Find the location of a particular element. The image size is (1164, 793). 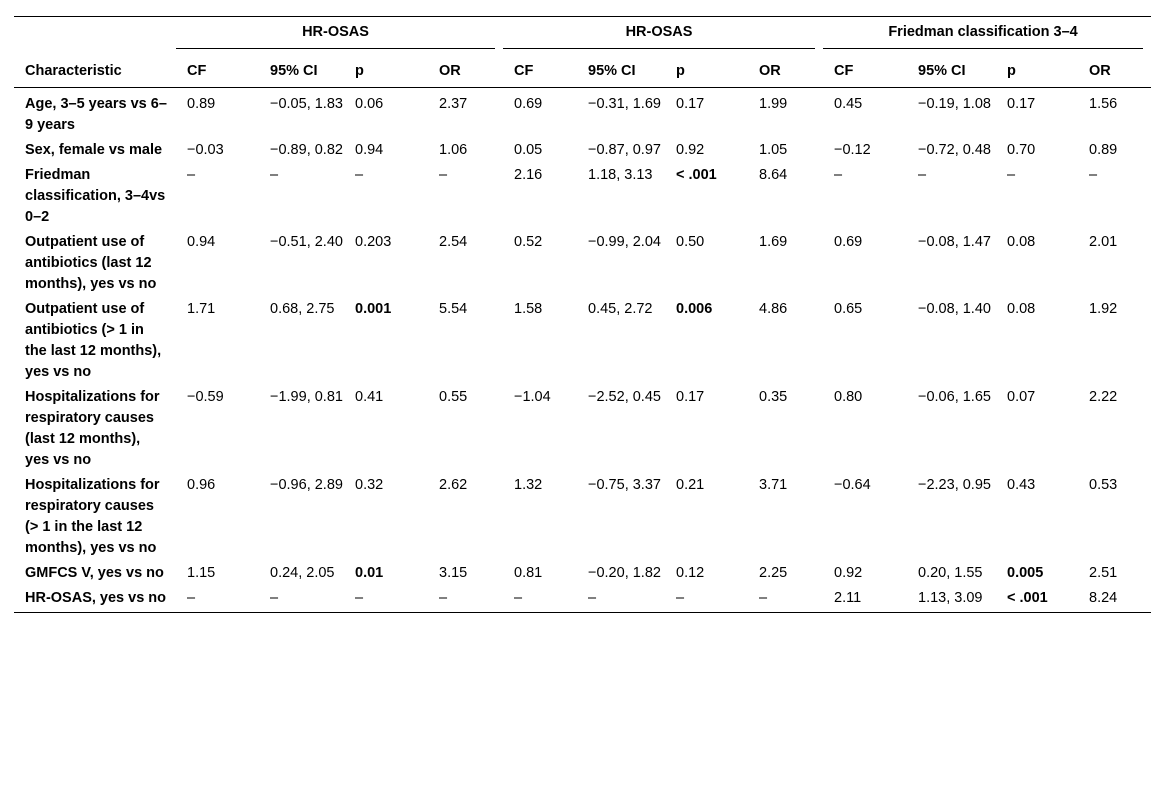

group-header-2-label: HR-OSAS is located at coordinates (659, 35).